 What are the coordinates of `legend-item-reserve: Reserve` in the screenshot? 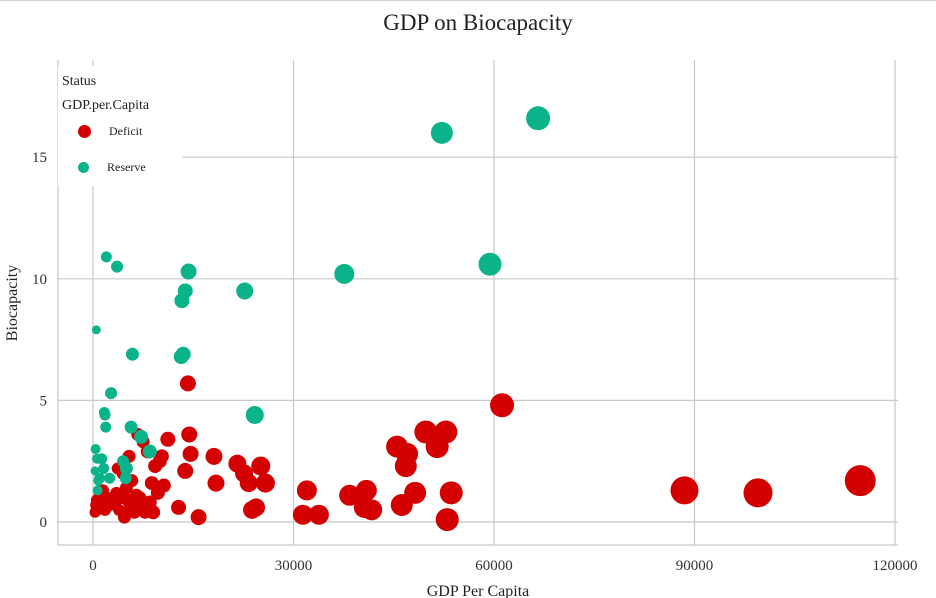 It's located at (112, 167).